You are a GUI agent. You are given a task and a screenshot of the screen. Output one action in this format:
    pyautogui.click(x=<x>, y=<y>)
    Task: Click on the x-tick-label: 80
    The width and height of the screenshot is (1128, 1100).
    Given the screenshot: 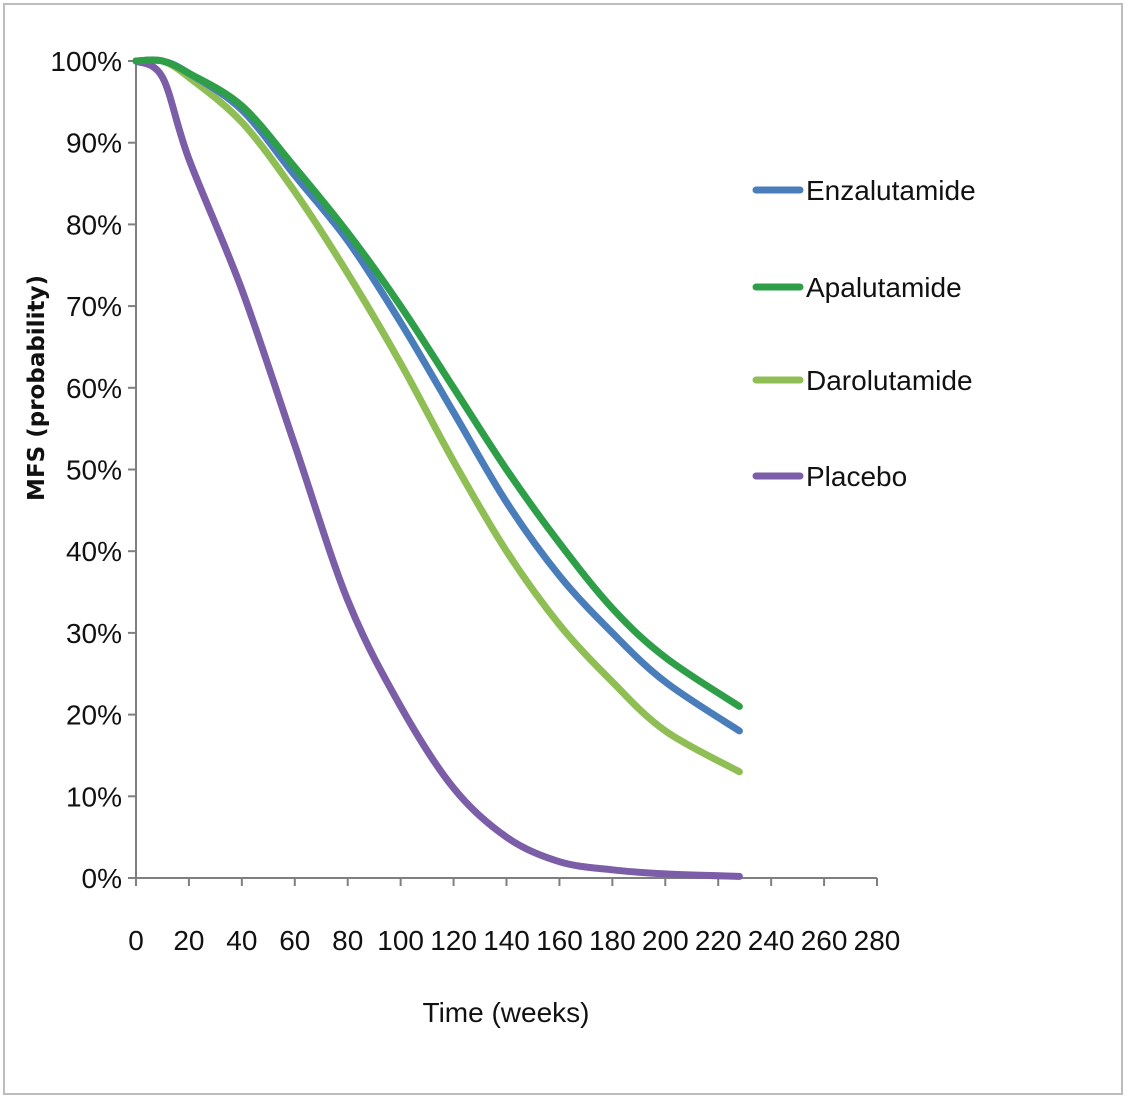 What is the action you would take?
    pyautogui.click(x=347, y=940)
    